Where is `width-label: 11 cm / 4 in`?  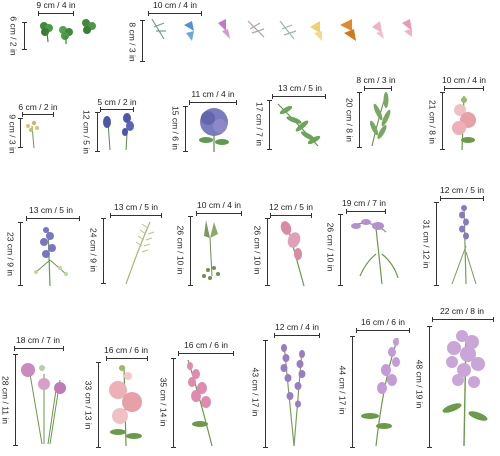 width-label: 11 cm / 4 in is located at coordinates (213, 94).